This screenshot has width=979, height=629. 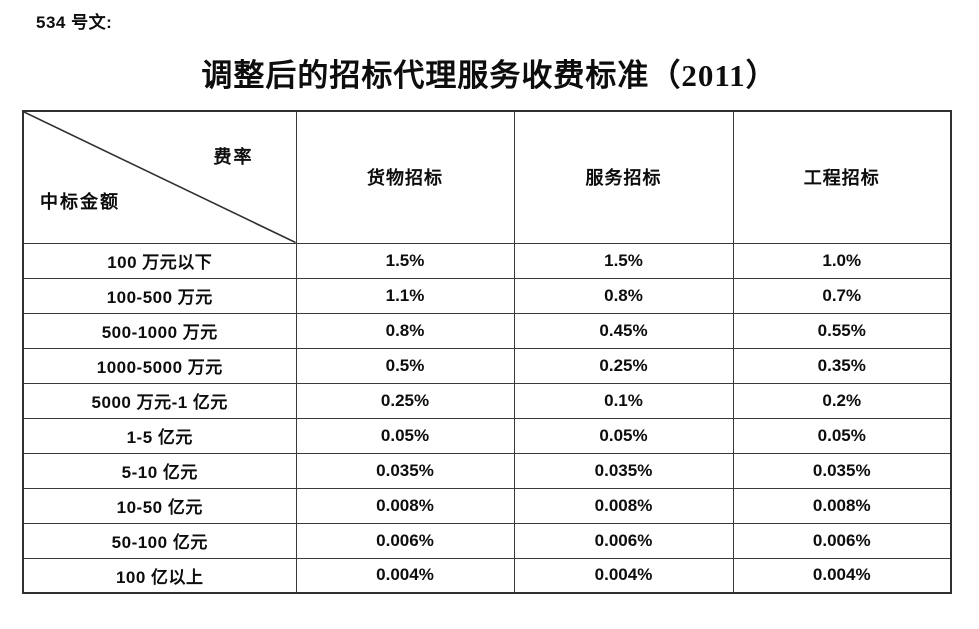 I want to click on rate-cell: 0.35%, so click(x=842, y=365).